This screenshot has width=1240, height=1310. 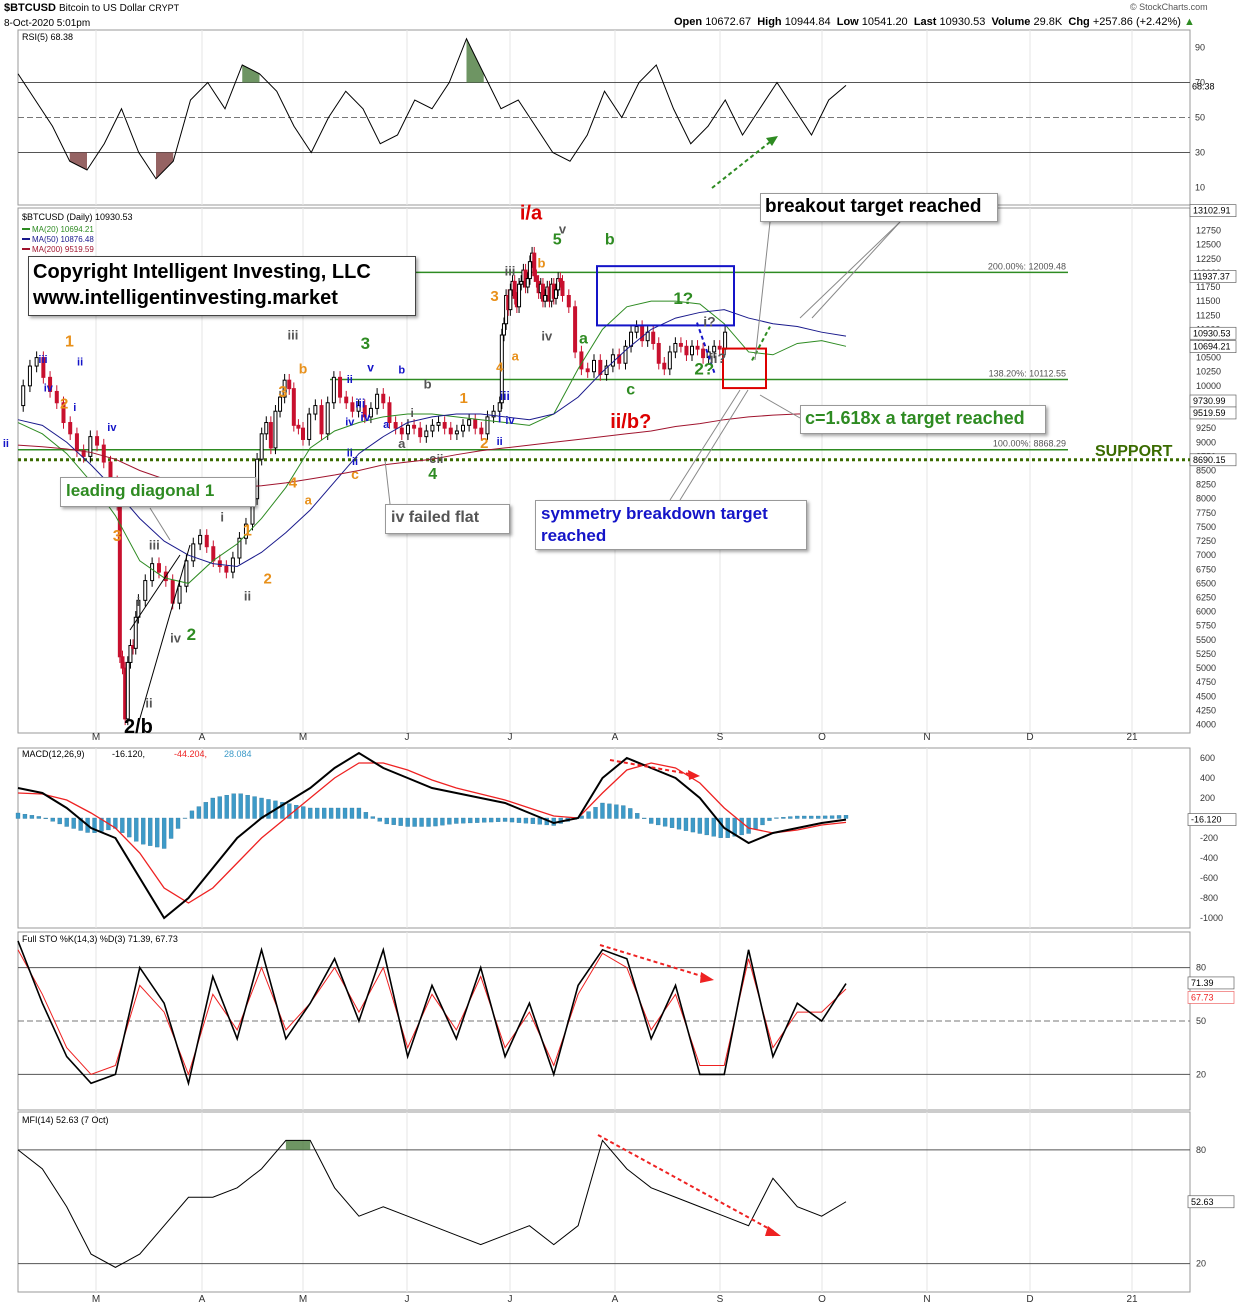 What do you see at coordinates (1208, 287) in the screenshot?
I see `price-y-tick: 11750` at bounding box center [1208, 287].